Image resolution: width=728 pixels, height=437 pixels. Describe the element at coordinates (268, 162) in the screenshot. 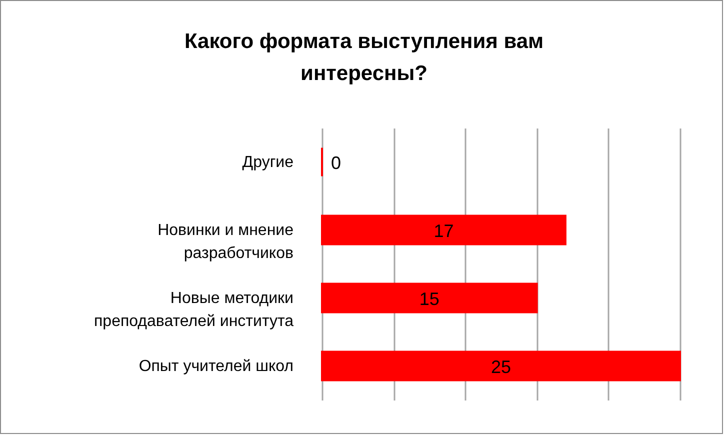

I see `y-tick-label: Другие` at that location.